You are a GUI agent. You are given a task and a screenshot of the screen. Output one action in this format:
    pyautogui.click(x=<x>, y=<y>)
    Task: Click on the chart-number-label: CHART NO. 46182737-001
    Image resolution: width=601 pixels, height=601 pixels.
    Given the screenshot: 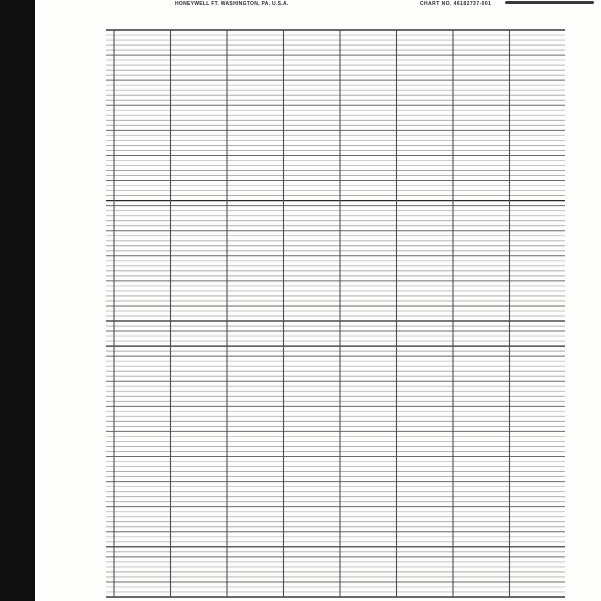 What is the action you would take?
    pyautogui.click(x=456, y=4)
    